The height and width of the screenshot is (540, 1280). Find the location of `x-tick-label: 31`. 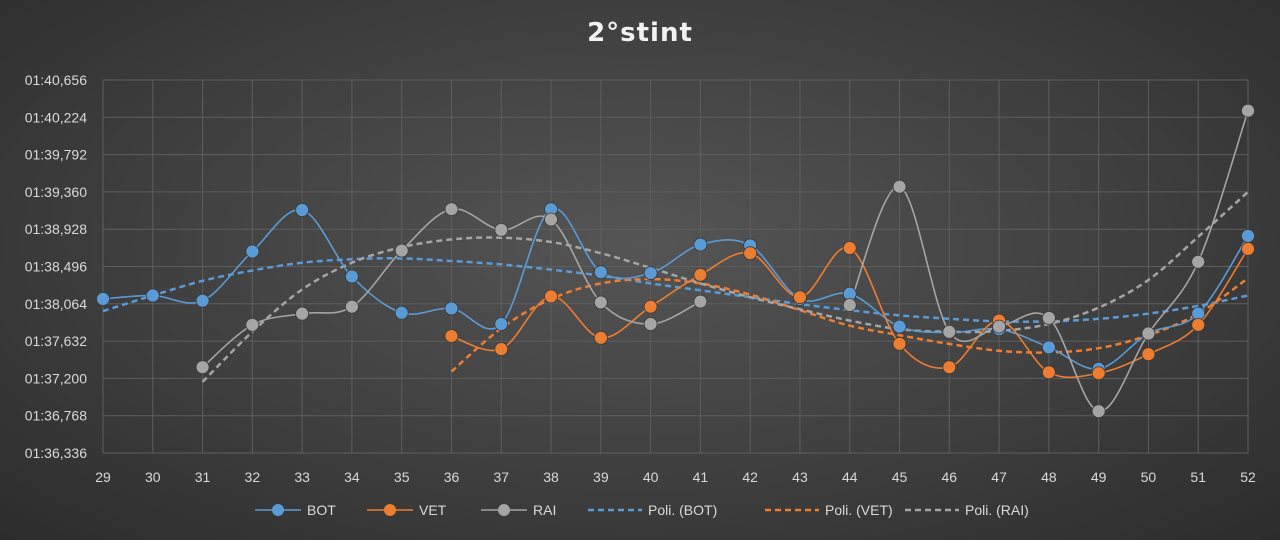

x-tick-label: 31 is located at coordinates (203, 477).